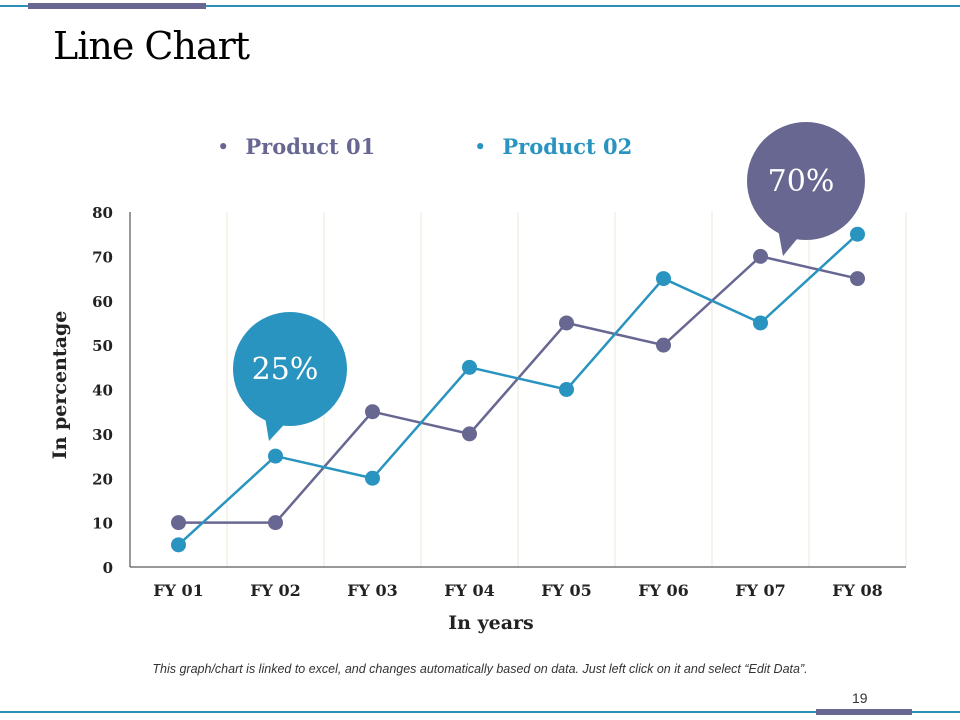 This screenshot has width=960, height=720. Describe the element at coordinates (102, 213) in the screenshot. I see `y-tick-label: 80` at that location.